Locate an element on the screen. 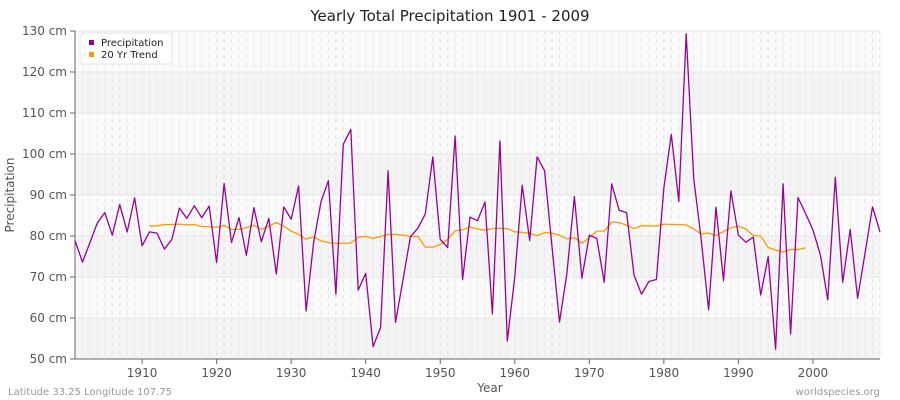 The image size is (900, 400). x-tick-label: 1930 is located at coordinates (291, 373).